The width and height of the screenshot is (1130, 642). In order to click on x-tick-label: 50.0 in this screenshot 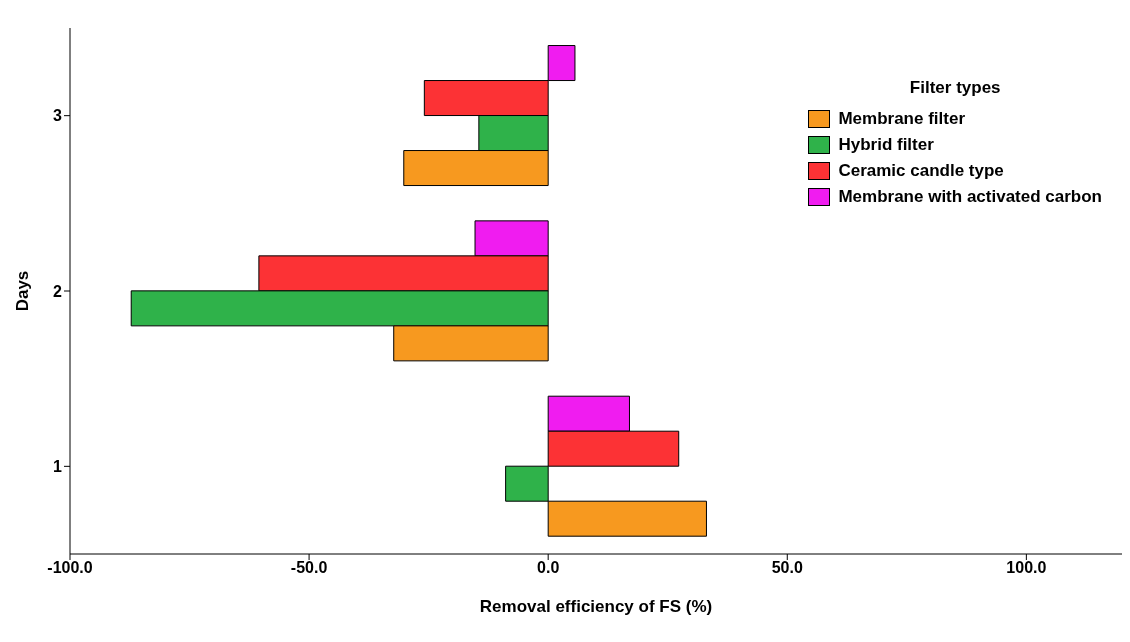, I will do `click(787, 568)`.